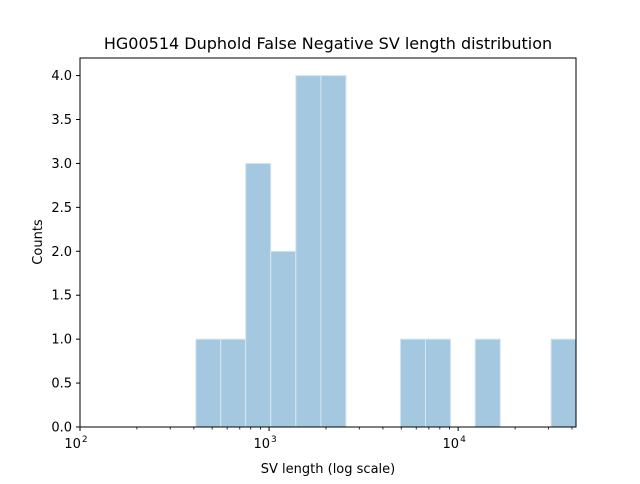 Image resolution: width=640 pixels, height=484 pixels. Describe the element at coordinates (264, 443) in the screenshot. I see `x-tick-label: 10³` at that location.